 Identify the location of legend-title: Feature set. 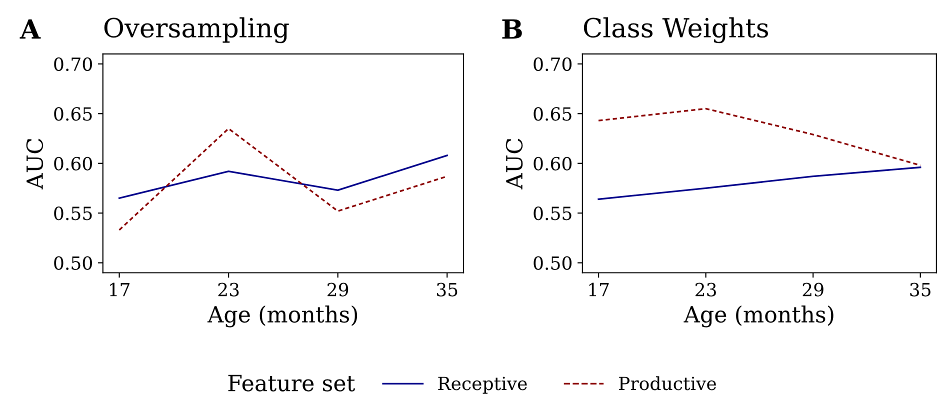
(292, 383).